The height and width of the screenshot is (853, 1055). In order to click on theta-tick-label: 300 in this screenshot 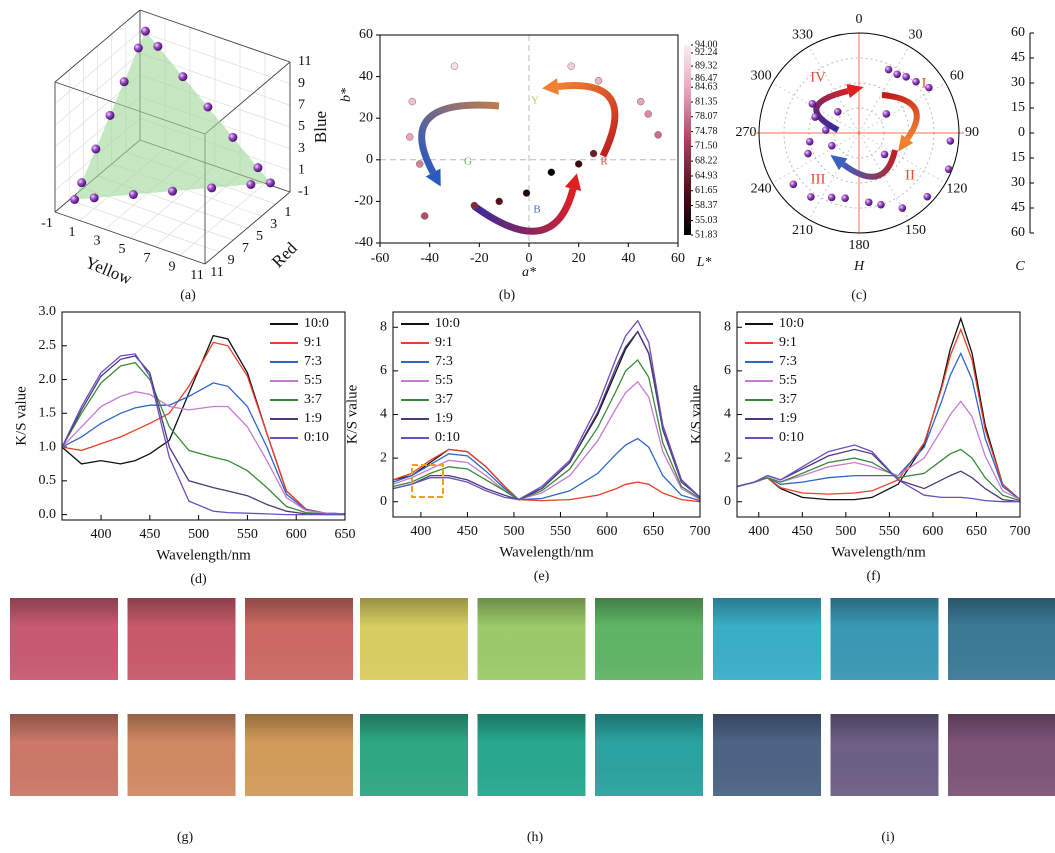, I will do `click(761, 76)`.